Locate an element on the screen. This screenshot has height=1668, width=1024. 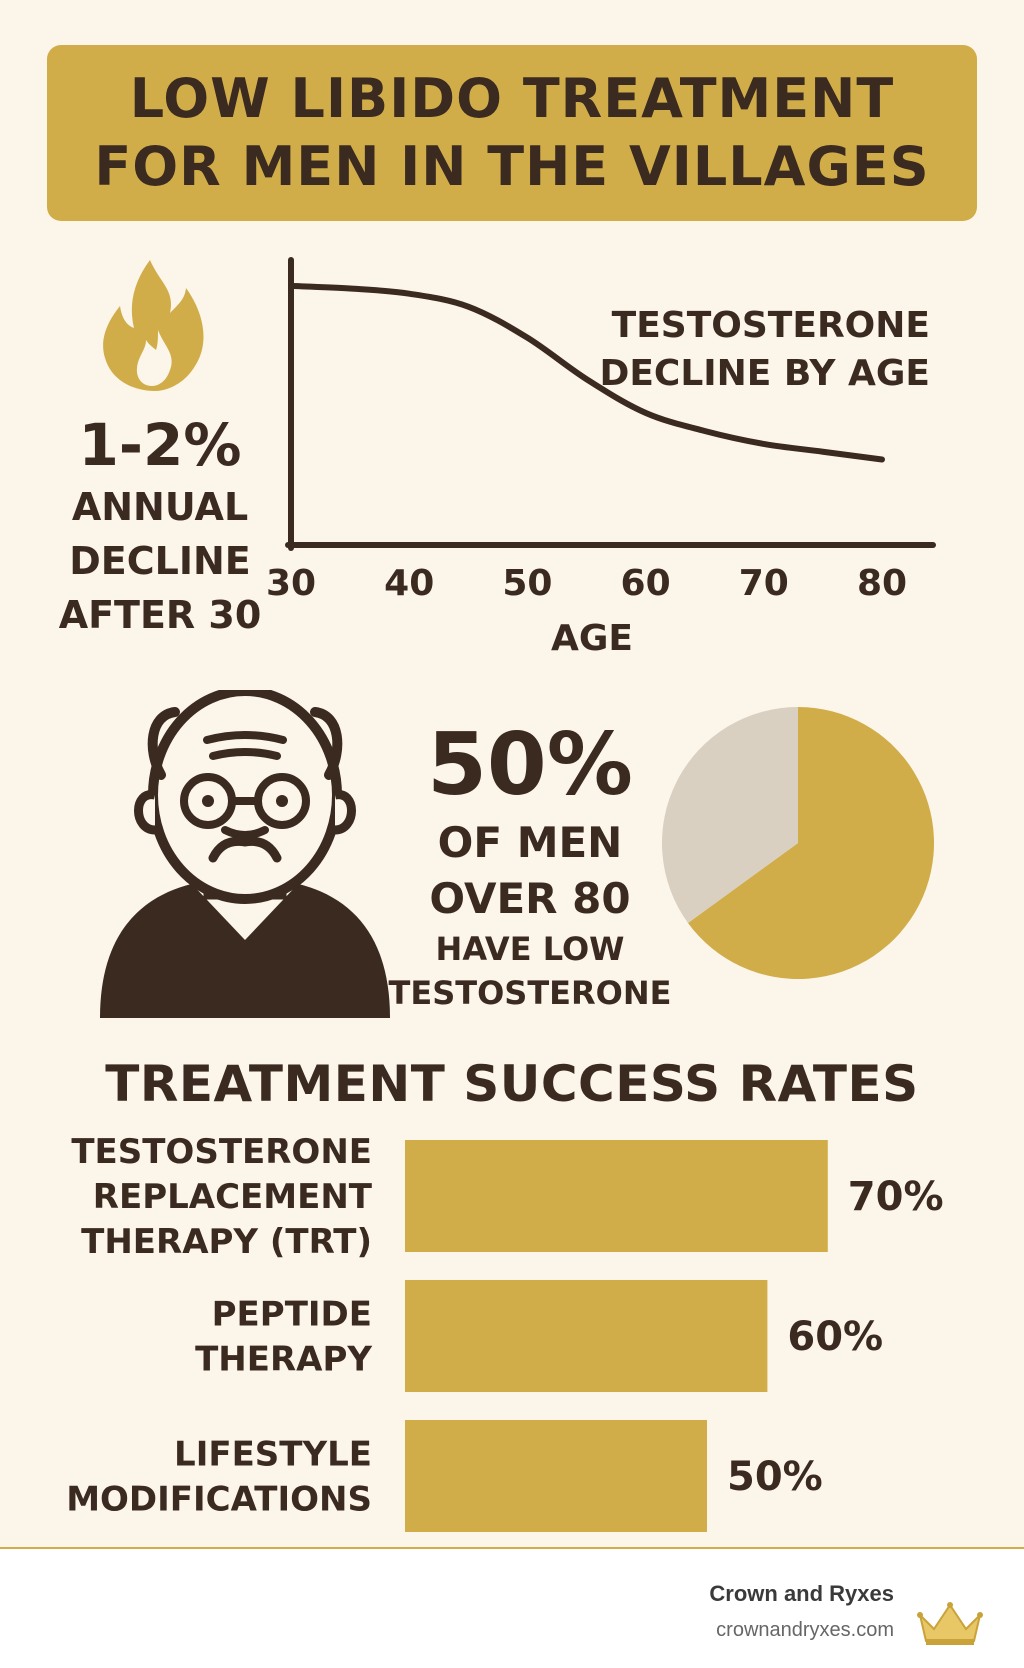
company-url: crownandryxes.com is located at coordinates (805, 1630).